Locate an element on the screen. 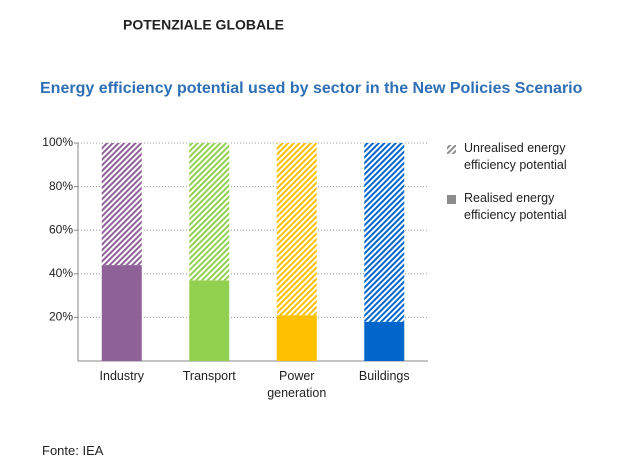 This screenshot has height=459, width=623. legend-label: Unrealised energy efficiency potential is located at coordinates (515, 156).